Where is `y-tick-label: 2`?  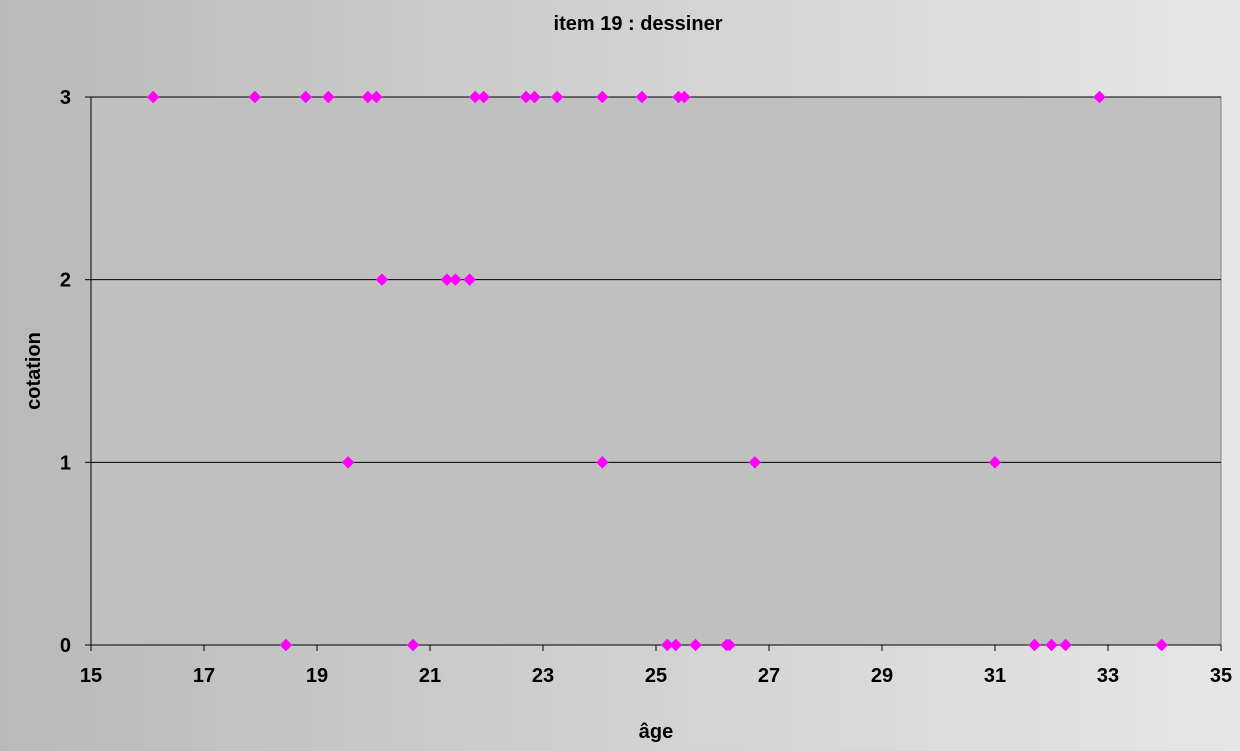 y-tick-label: 2 is located at coordinates (65, 281).